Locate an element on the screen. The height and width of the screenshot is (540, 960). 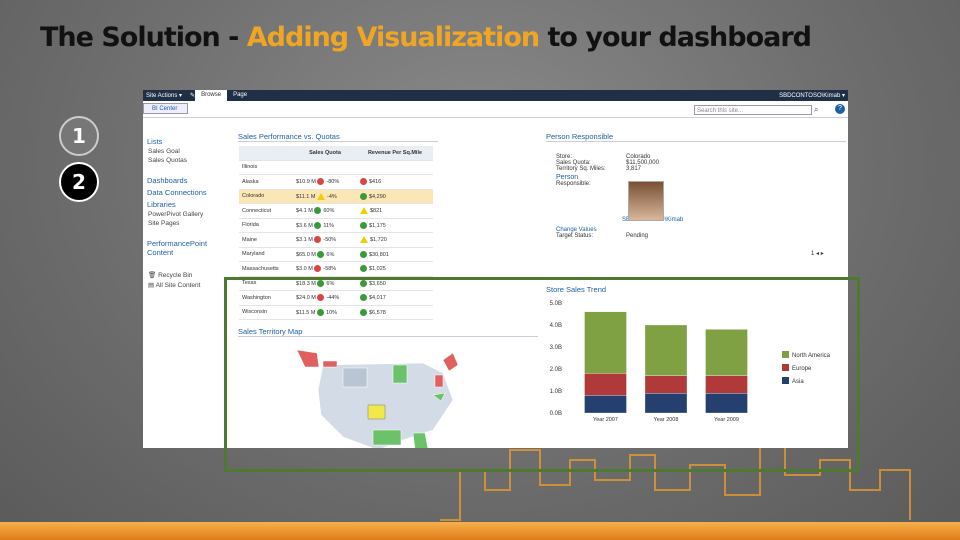
row-name: Maine is located at coordinates (266, 240).